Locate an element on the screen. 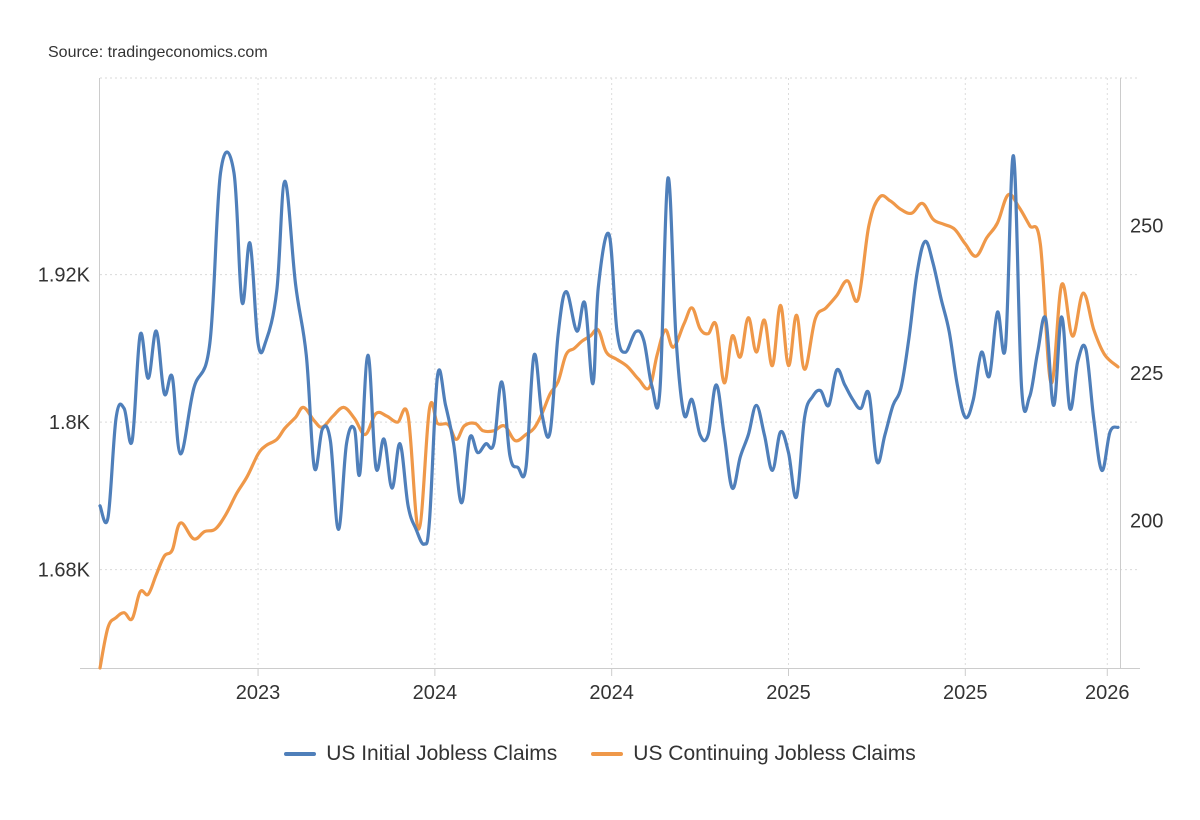 This screenshot has width=1200, height=820. source-label: Source: tradingeconomics.com is located at coordinates (158, 52).